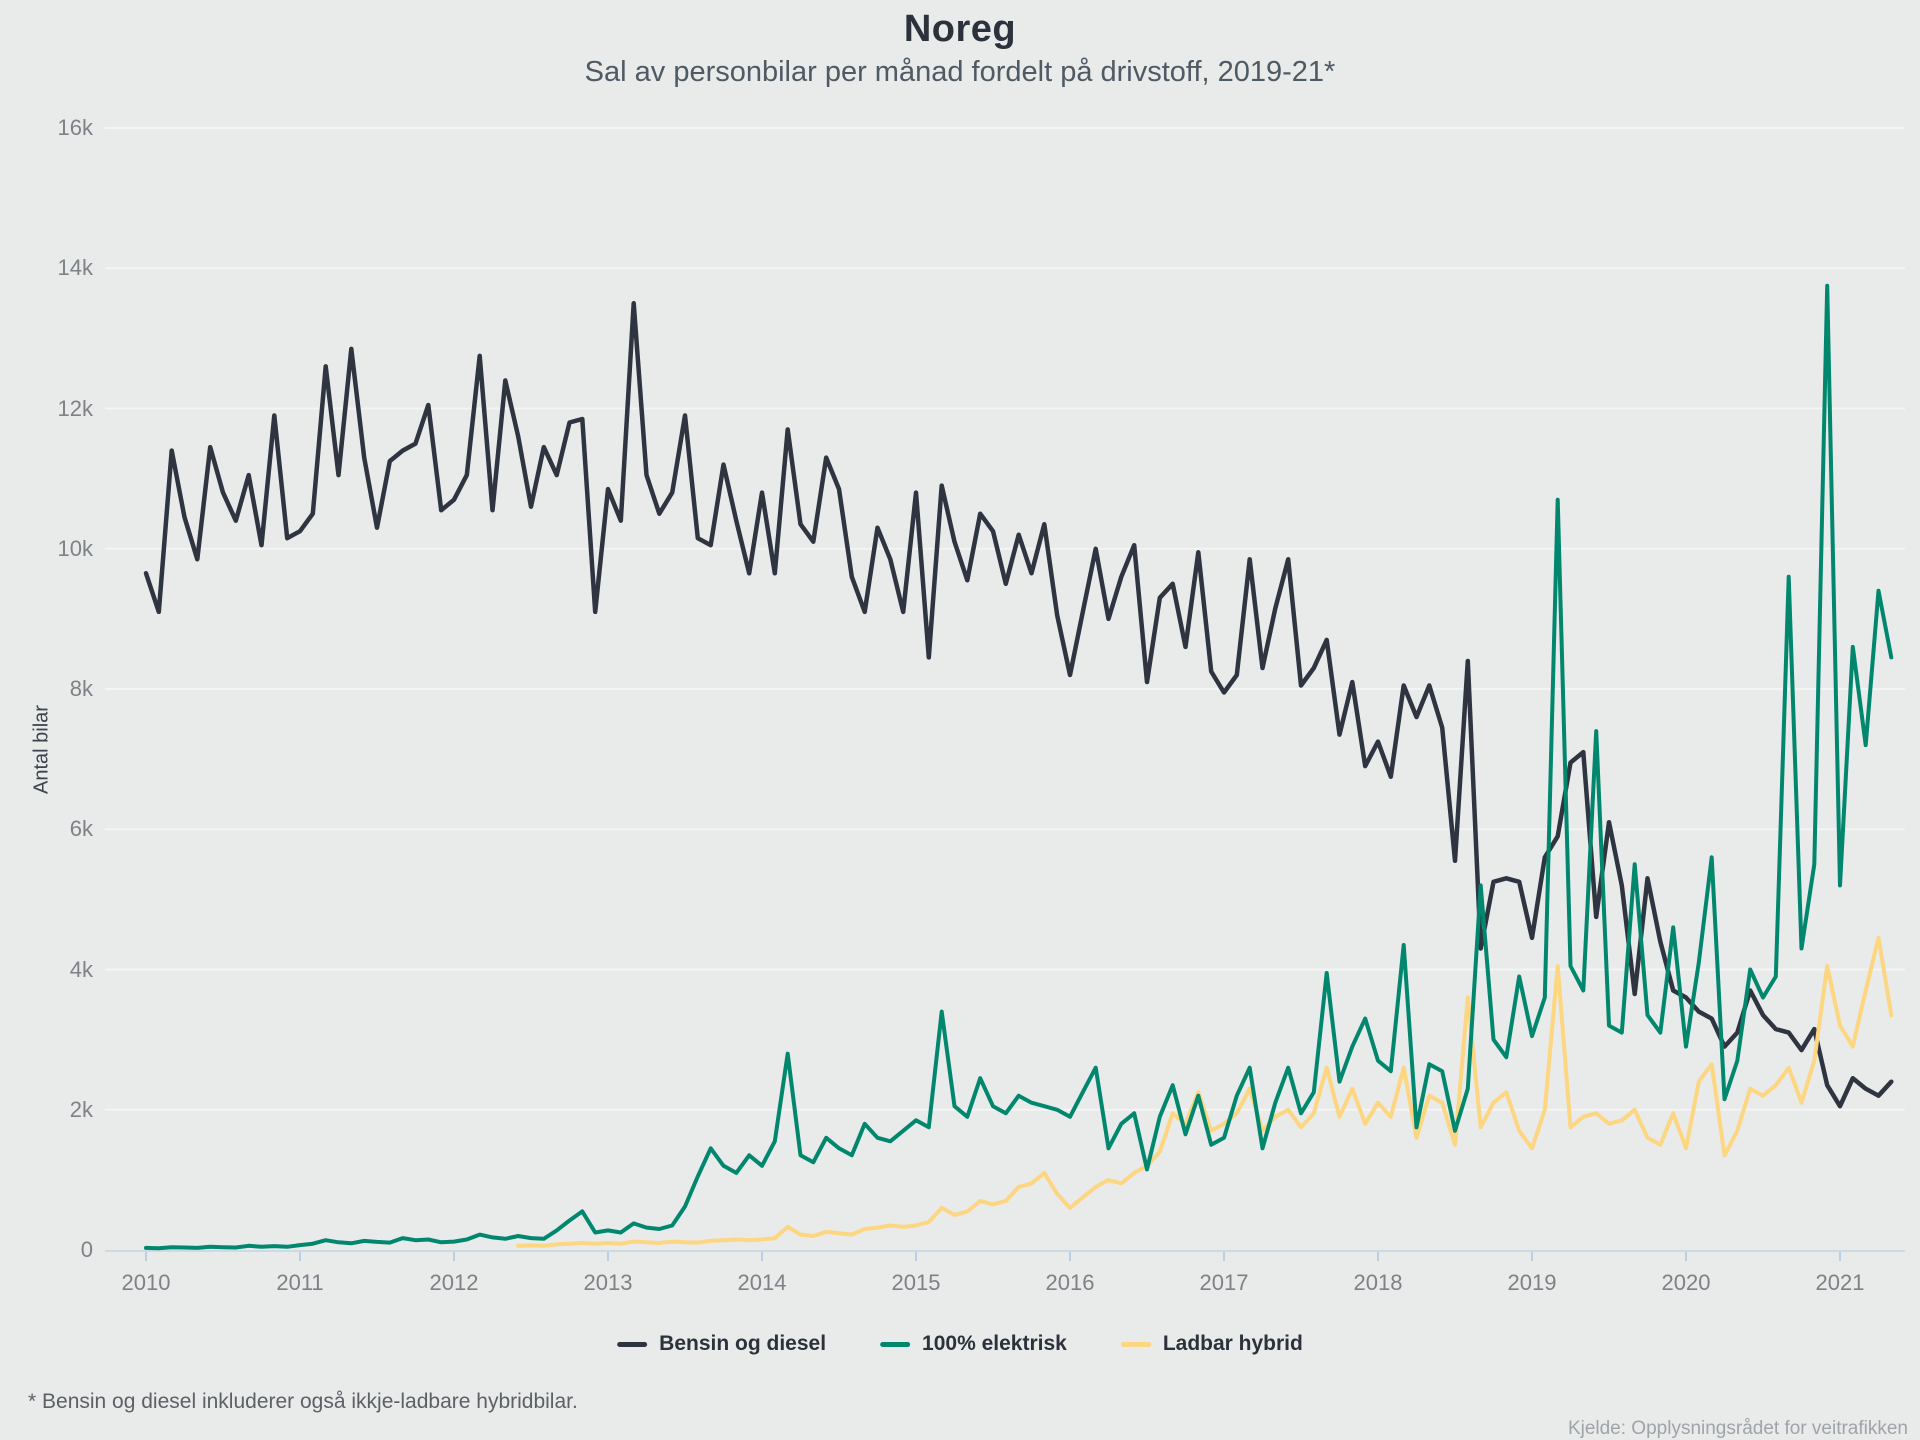  What do you see at coordinates (81, 688) in the screenshot?
I see `y-tick-label: 8k` at bounding box center [81, 688].